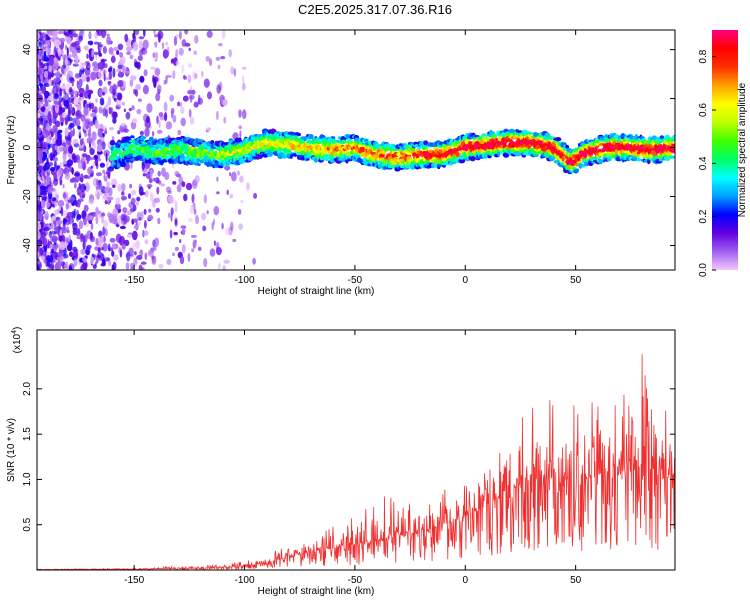  I want to click on x-tick-label: 0, so click(465, 280).